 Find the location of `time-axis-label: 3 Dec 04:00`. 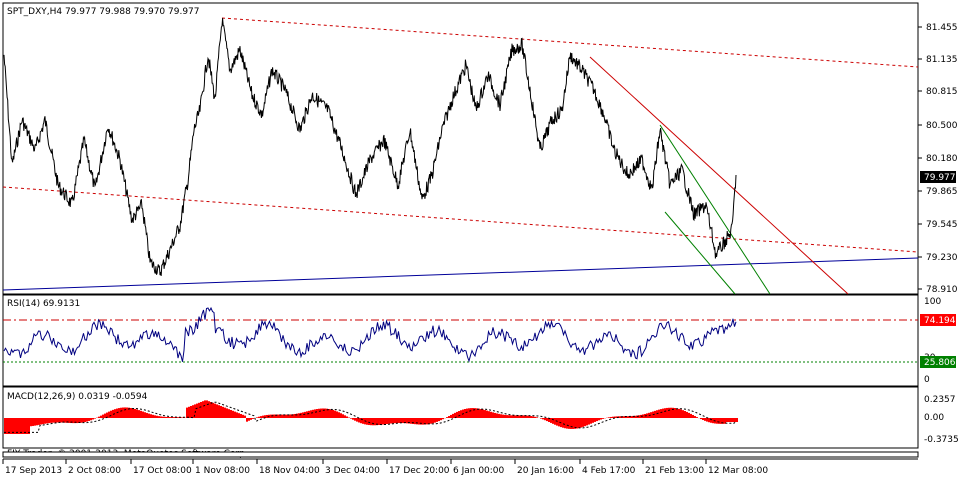

time-axis-label: 3 Dec 04:00 is located at coordinates (352, 471).